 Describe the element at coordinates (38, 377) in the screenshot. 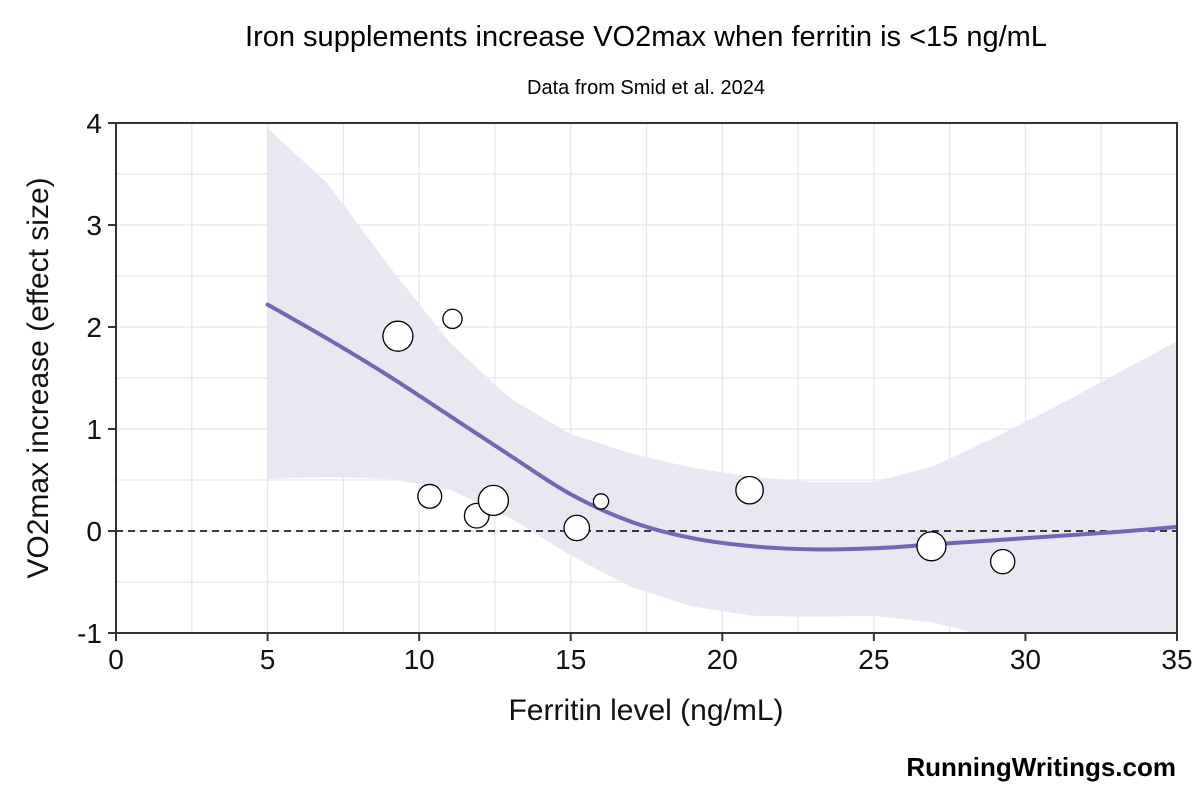

I see `y-axis-title: VO2max increase (effect size)` at that location.